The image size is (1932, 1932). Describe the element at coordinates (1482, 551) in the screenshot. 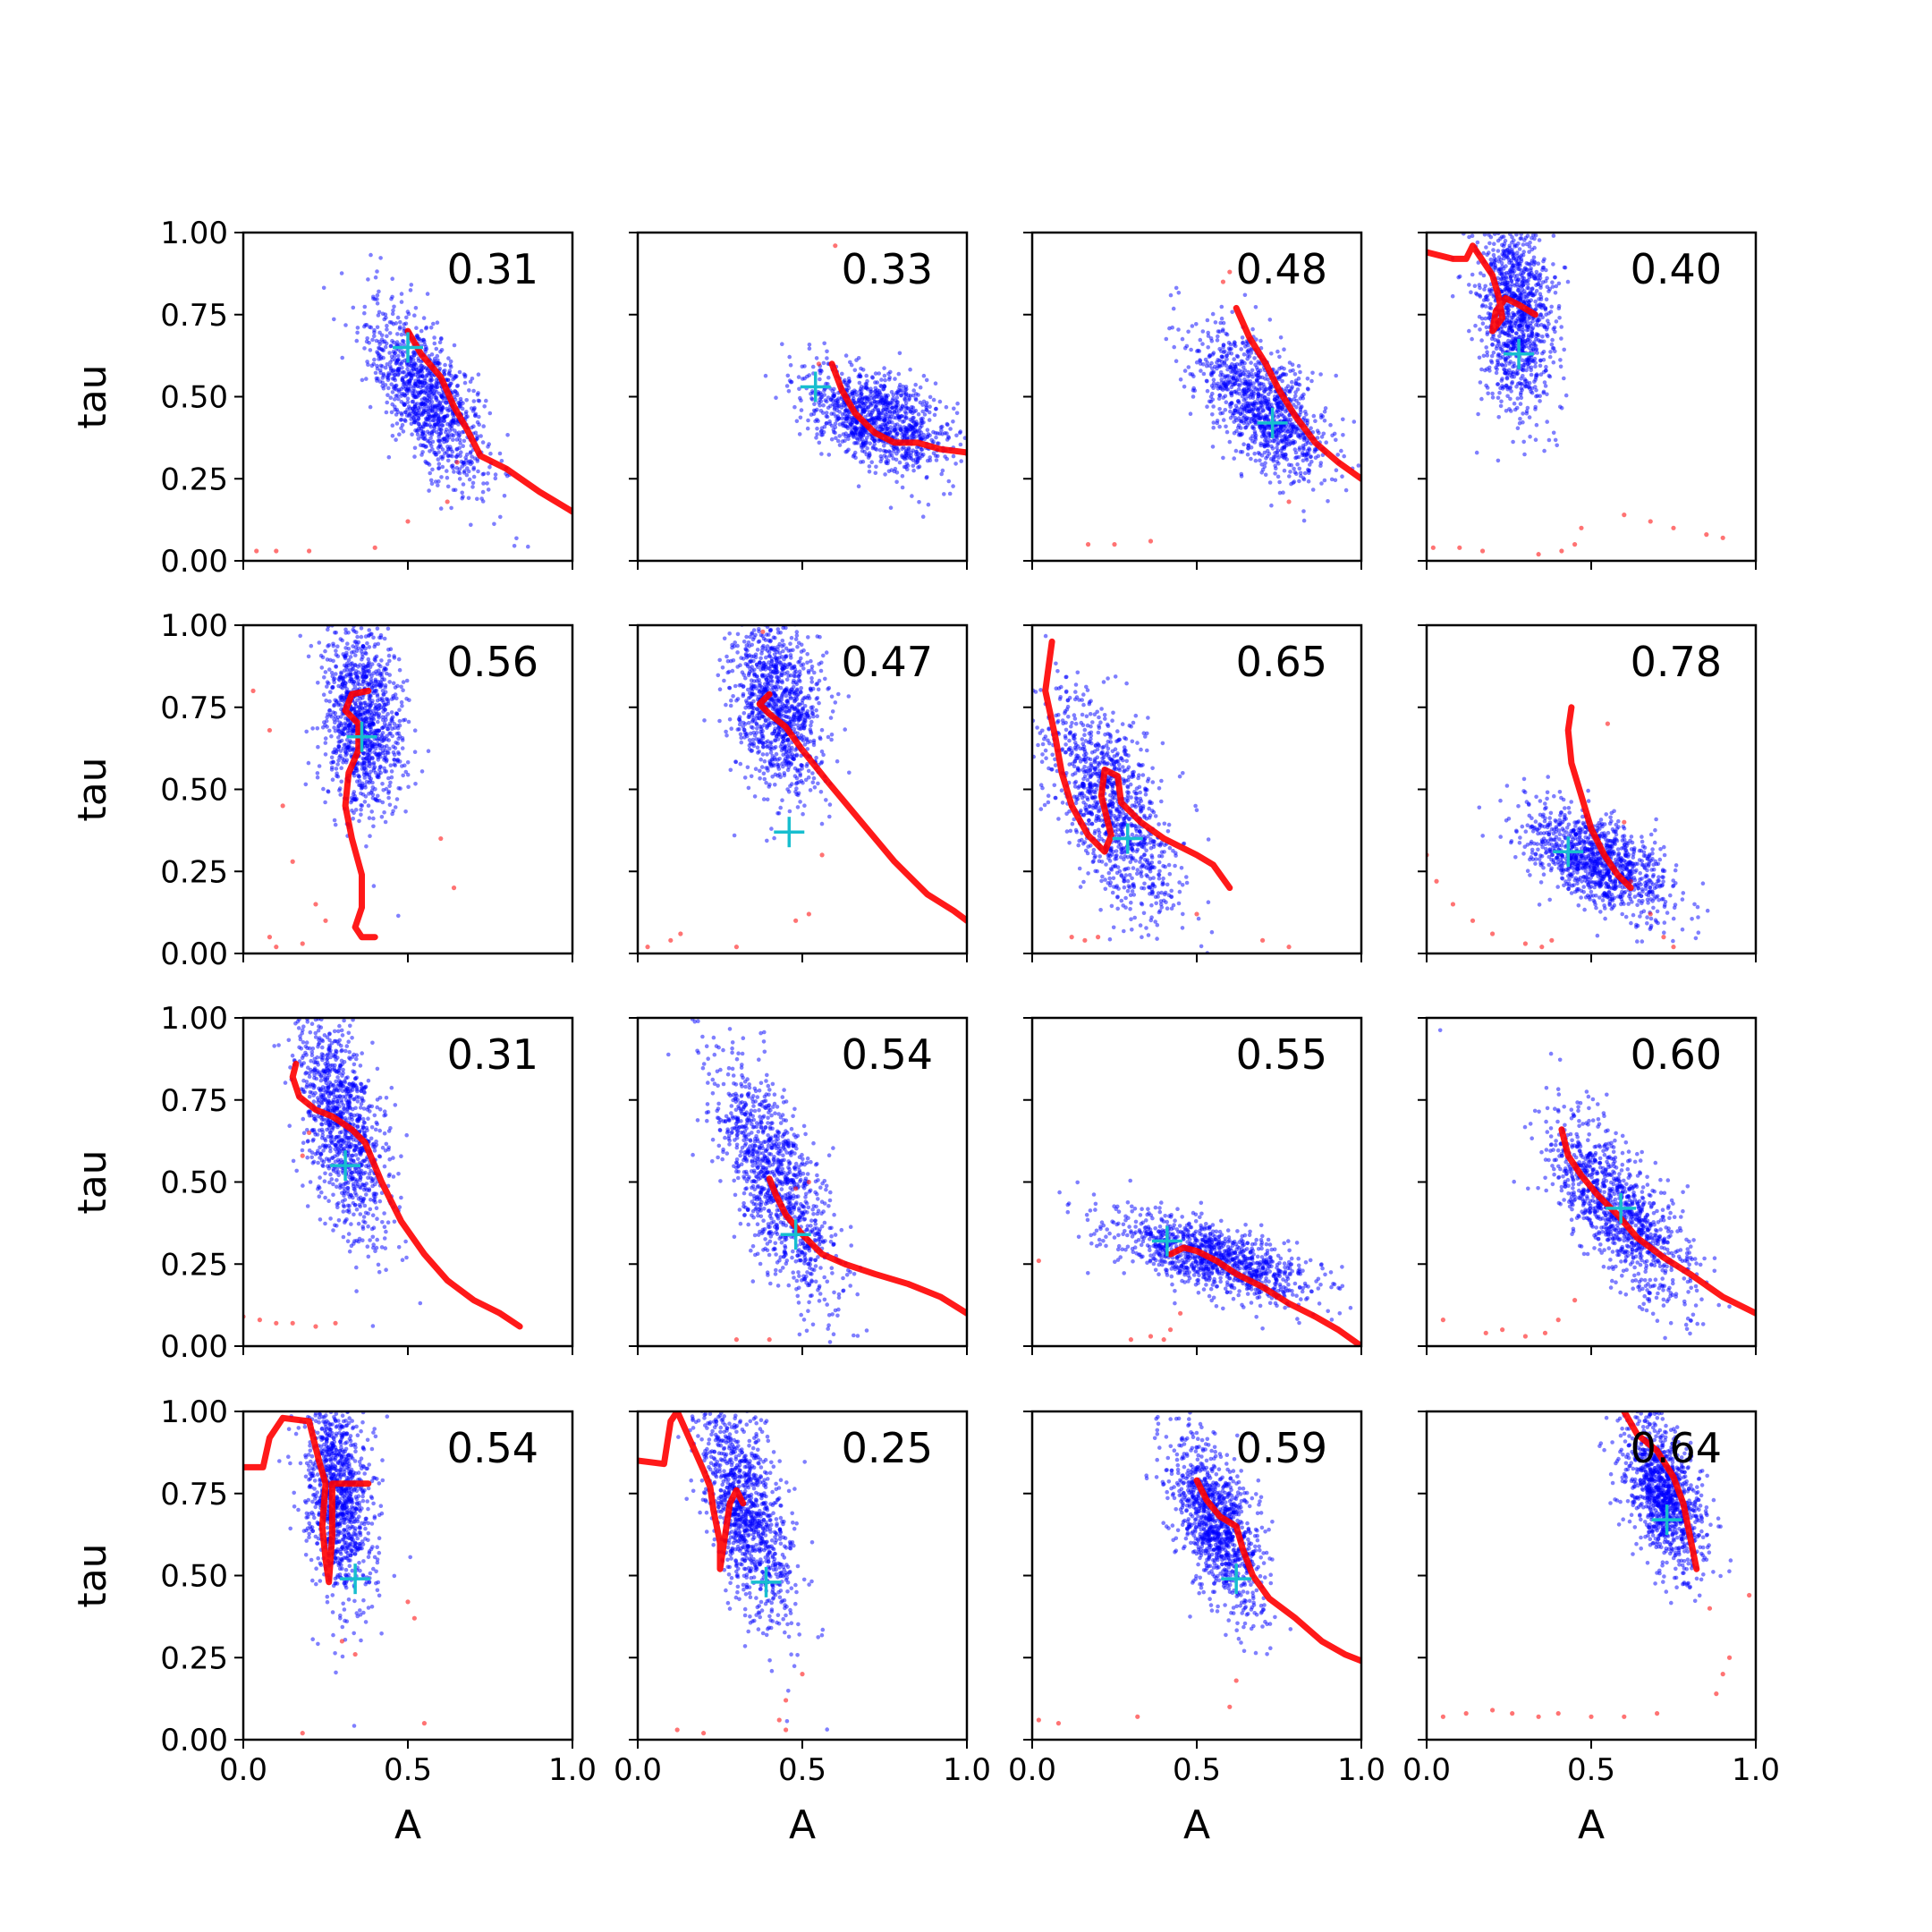

I see `trace-outlier-point` at that location.